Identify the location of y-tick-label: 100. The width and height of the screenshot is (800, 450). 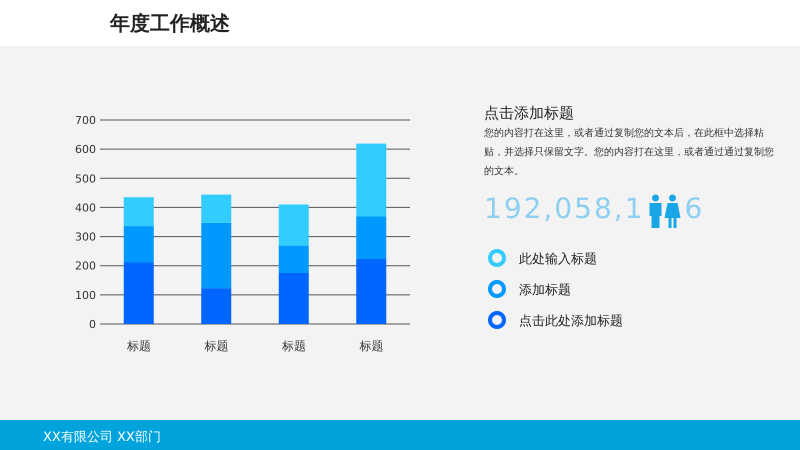
(85, 295).